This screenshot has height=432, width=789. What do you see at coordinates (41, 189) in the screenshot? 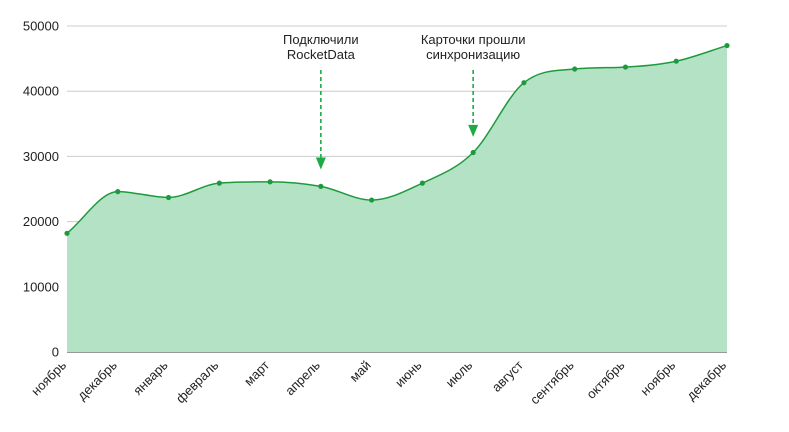
I see `y-axis: 0 10000 20000 30000 40000 50000` at bounding box center [41, 189].